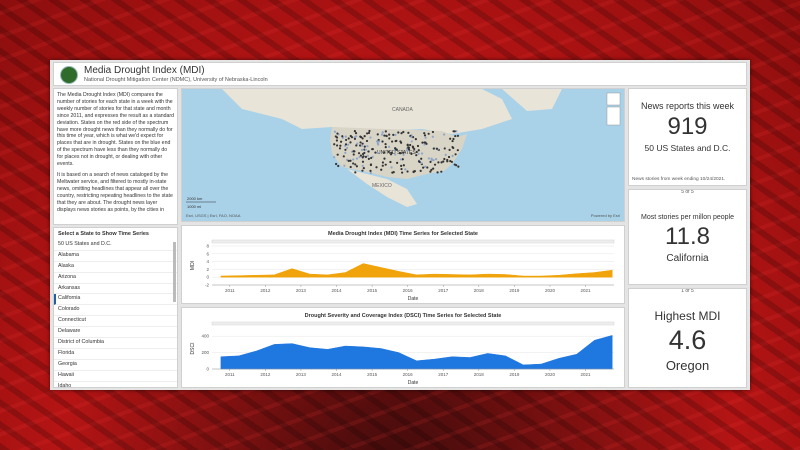 The image size is (800, 450). What do you see at coordinates (193, 349) in the screenshot?
I see `y-axis-label: DSCI` at bounding box center [193, 349].